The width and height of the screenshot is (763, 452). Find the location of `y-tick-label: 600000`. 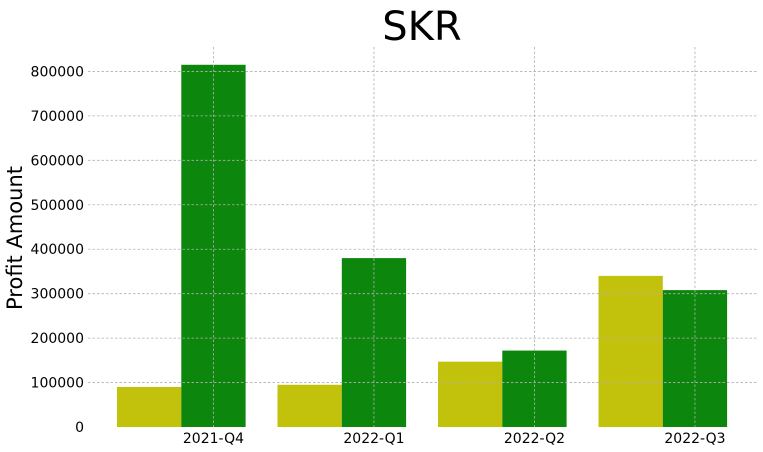

y-tick-label: 600000 is located at coordinates (57, 161).